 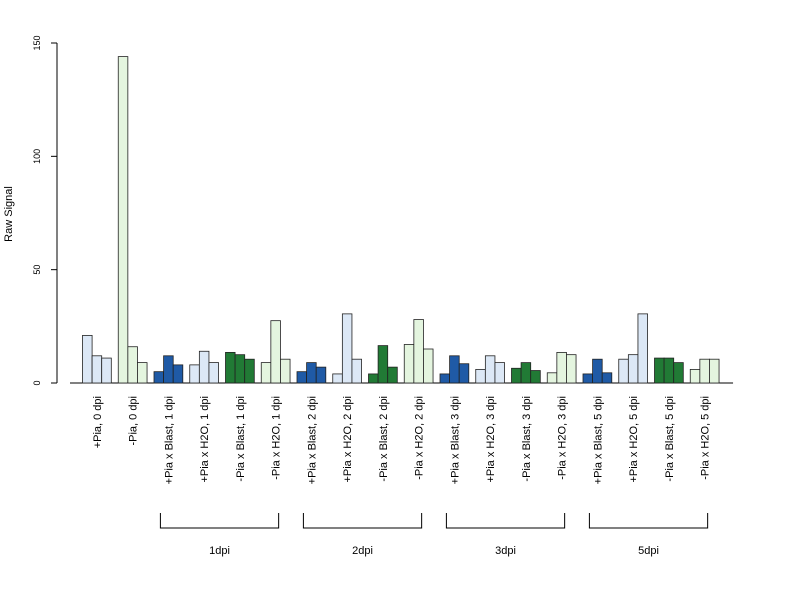 What do you see at coordinates (598, 440) in the screenshot?
I see `category-label: +Pia x Blast, 5 dpi` at bounding box center [598, 440].